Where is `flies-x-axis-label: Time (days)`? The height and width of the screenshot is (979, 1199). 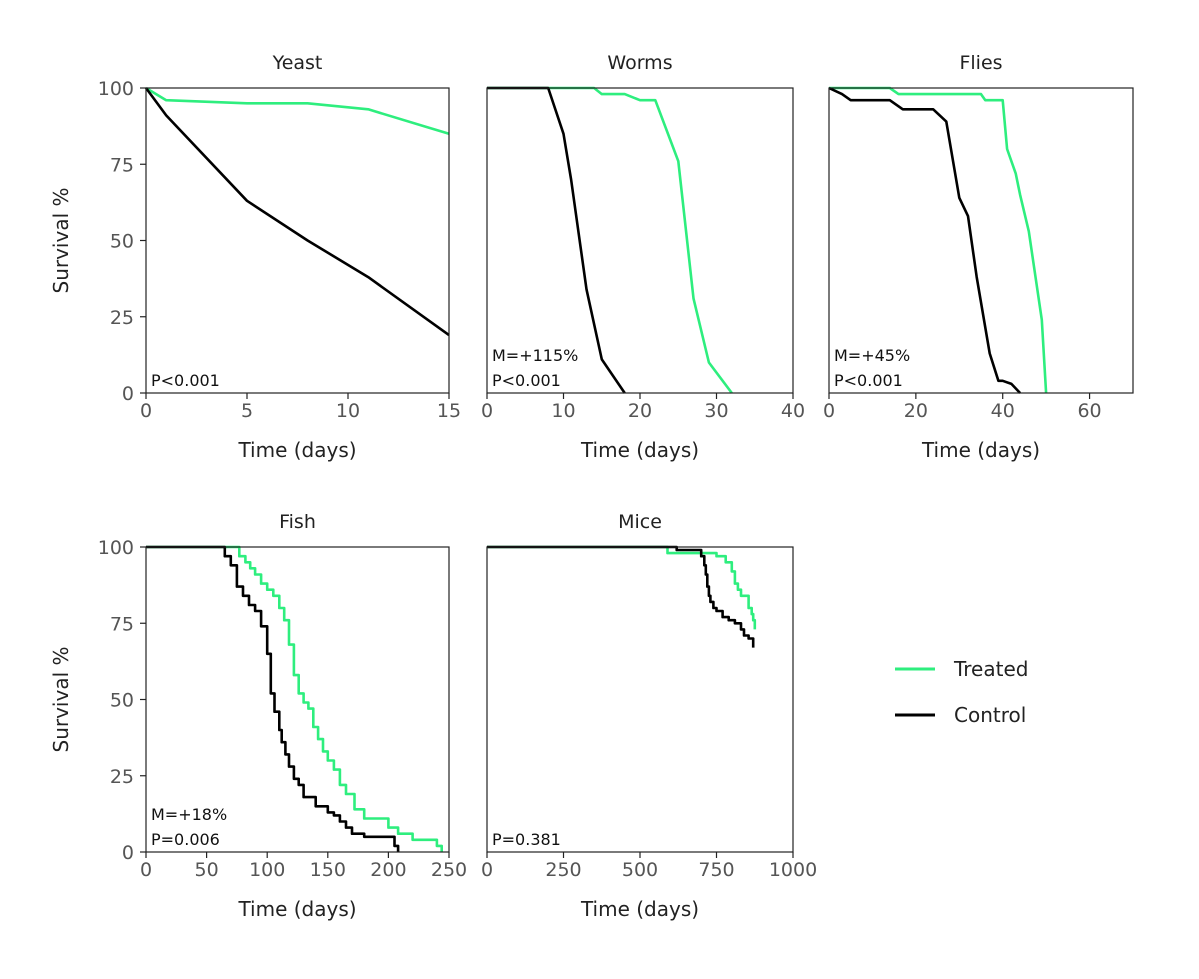
flies-x-axis-label: Time (days) is located at coordinates (980, 450).